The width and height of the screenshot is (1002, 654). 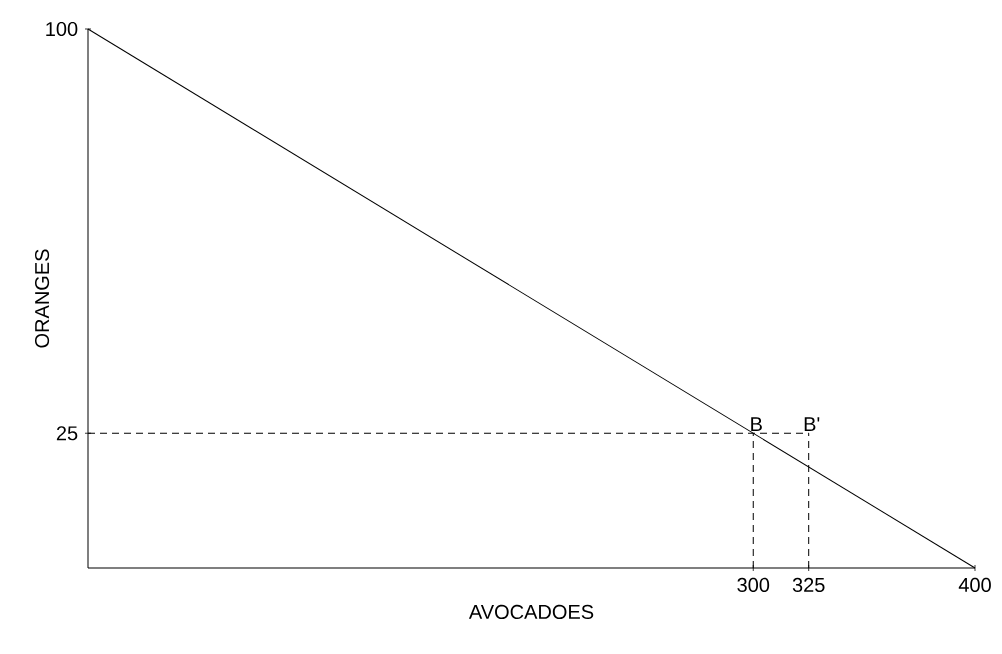 I want to click on x-tick-label: 400, so click(x=974, y=585).